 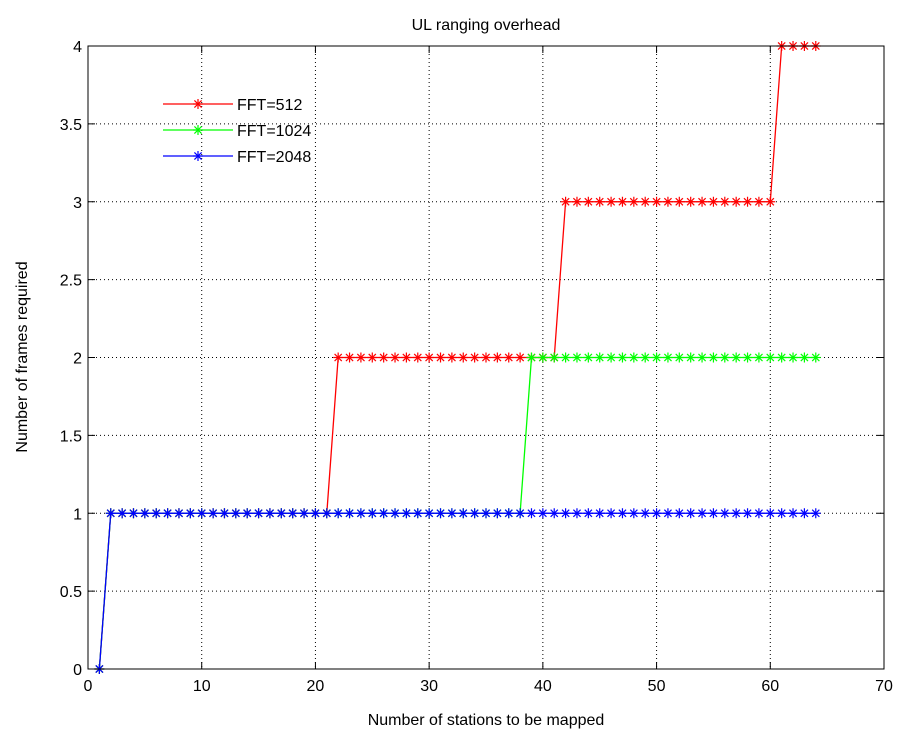 What do you see at coordinates (316, 686) in the screenshot?
I see `x-tick-label: 20` at bounding box center [316, 686].